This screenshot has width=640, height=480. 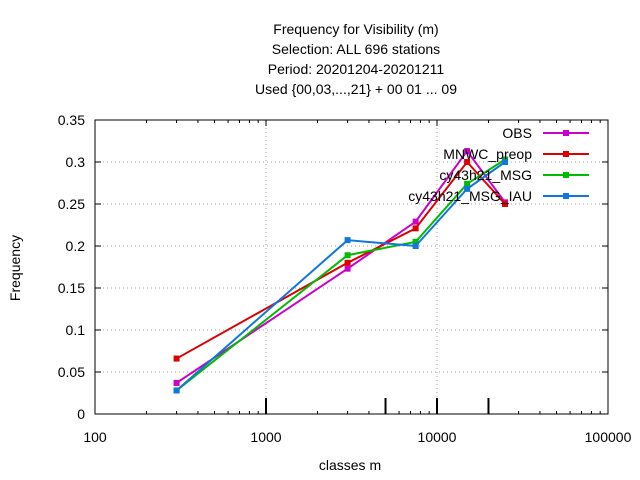 What do you see at coordinates (437, 437) in the screenshot?
I see `x-tick-label: 10000` at bounding box center [437, 437].